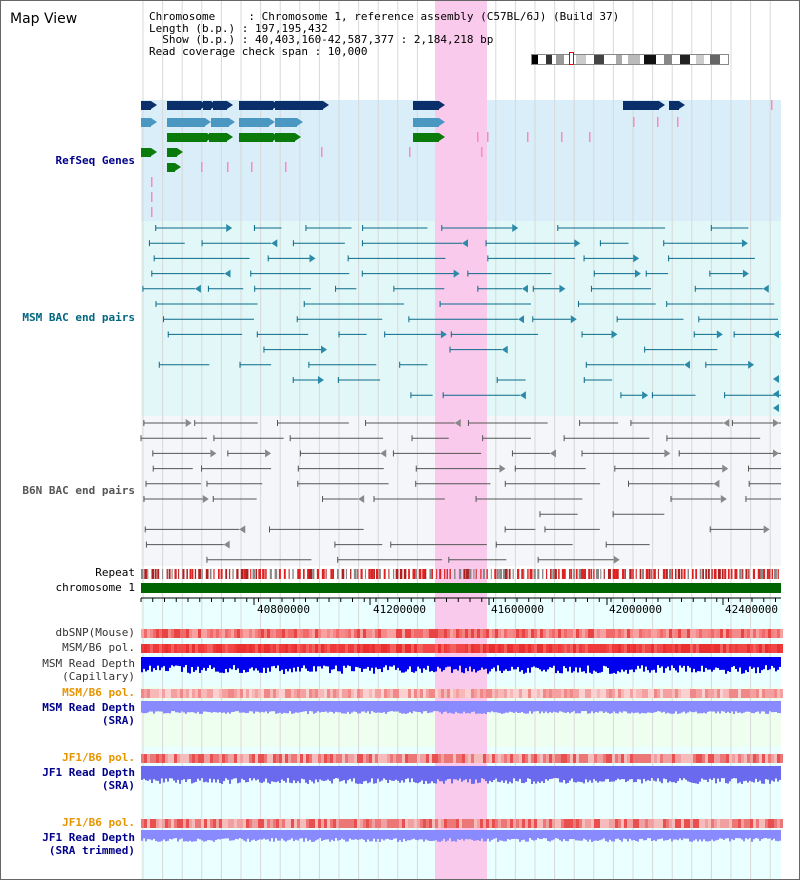  What do you see at coordinates (78, 490) in the screenshot?
I see `track-label-b6n-bac-end-pairs: B6N BAC end pairs` at bounding box center [78, 490].